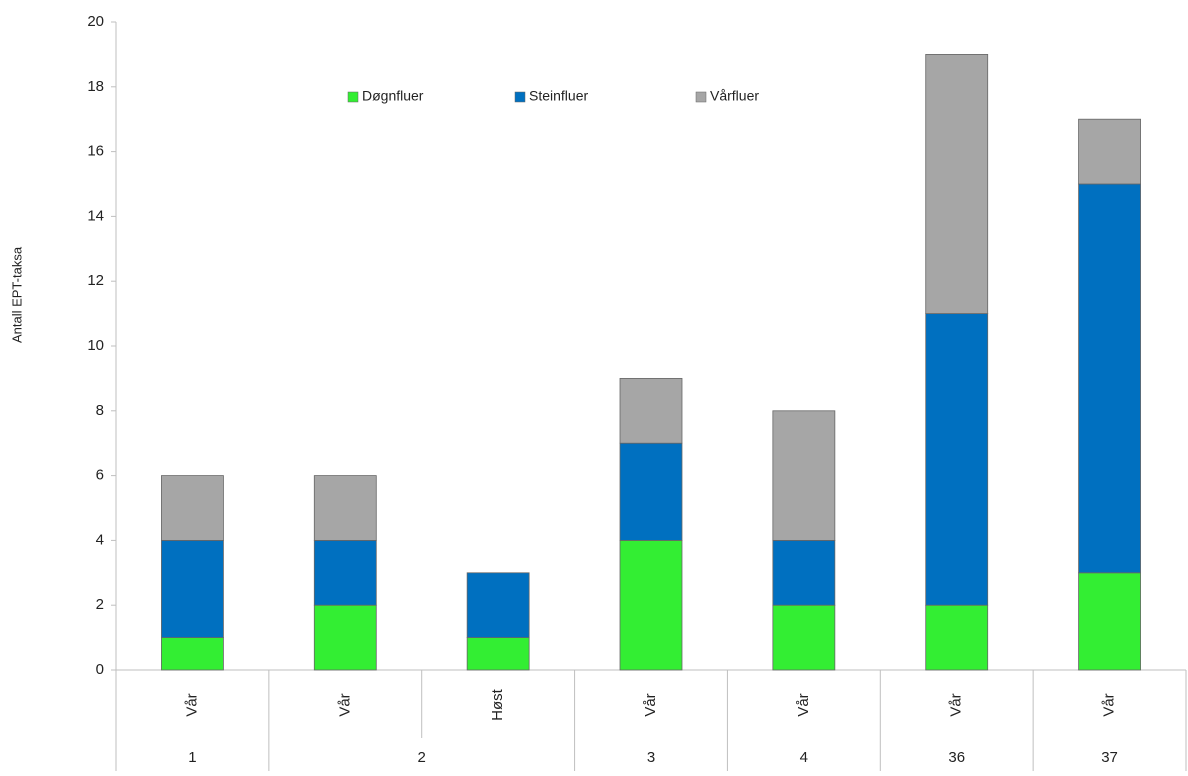 The height and width of the screenshot is (776, 1188). Describe the element at coordinates (804, 757) in the screenshot. I see `group-label: 4` at that location.